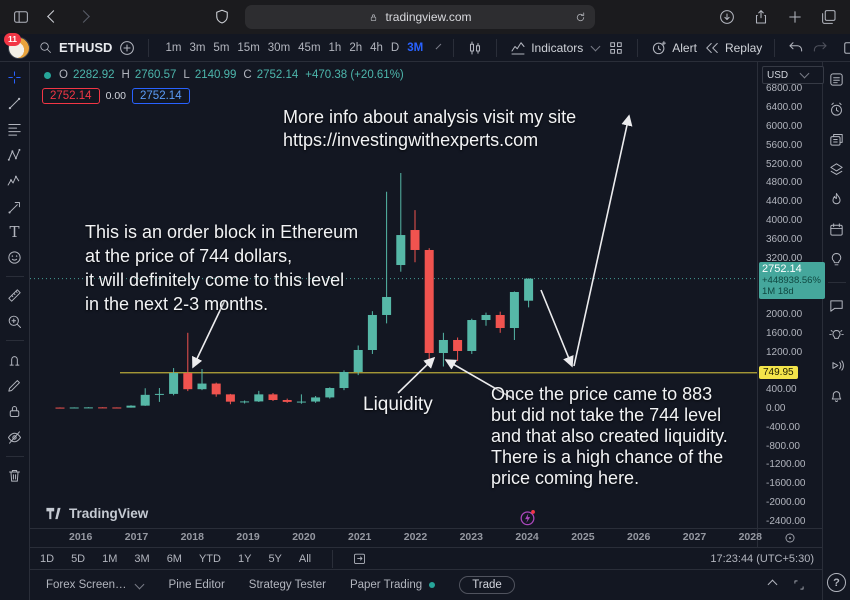 The image size is (850, 600). What do you see at coordinates (14, 475) in the screenshot?
I see `remove-drawings-icon` at bounding box center [14, 475].